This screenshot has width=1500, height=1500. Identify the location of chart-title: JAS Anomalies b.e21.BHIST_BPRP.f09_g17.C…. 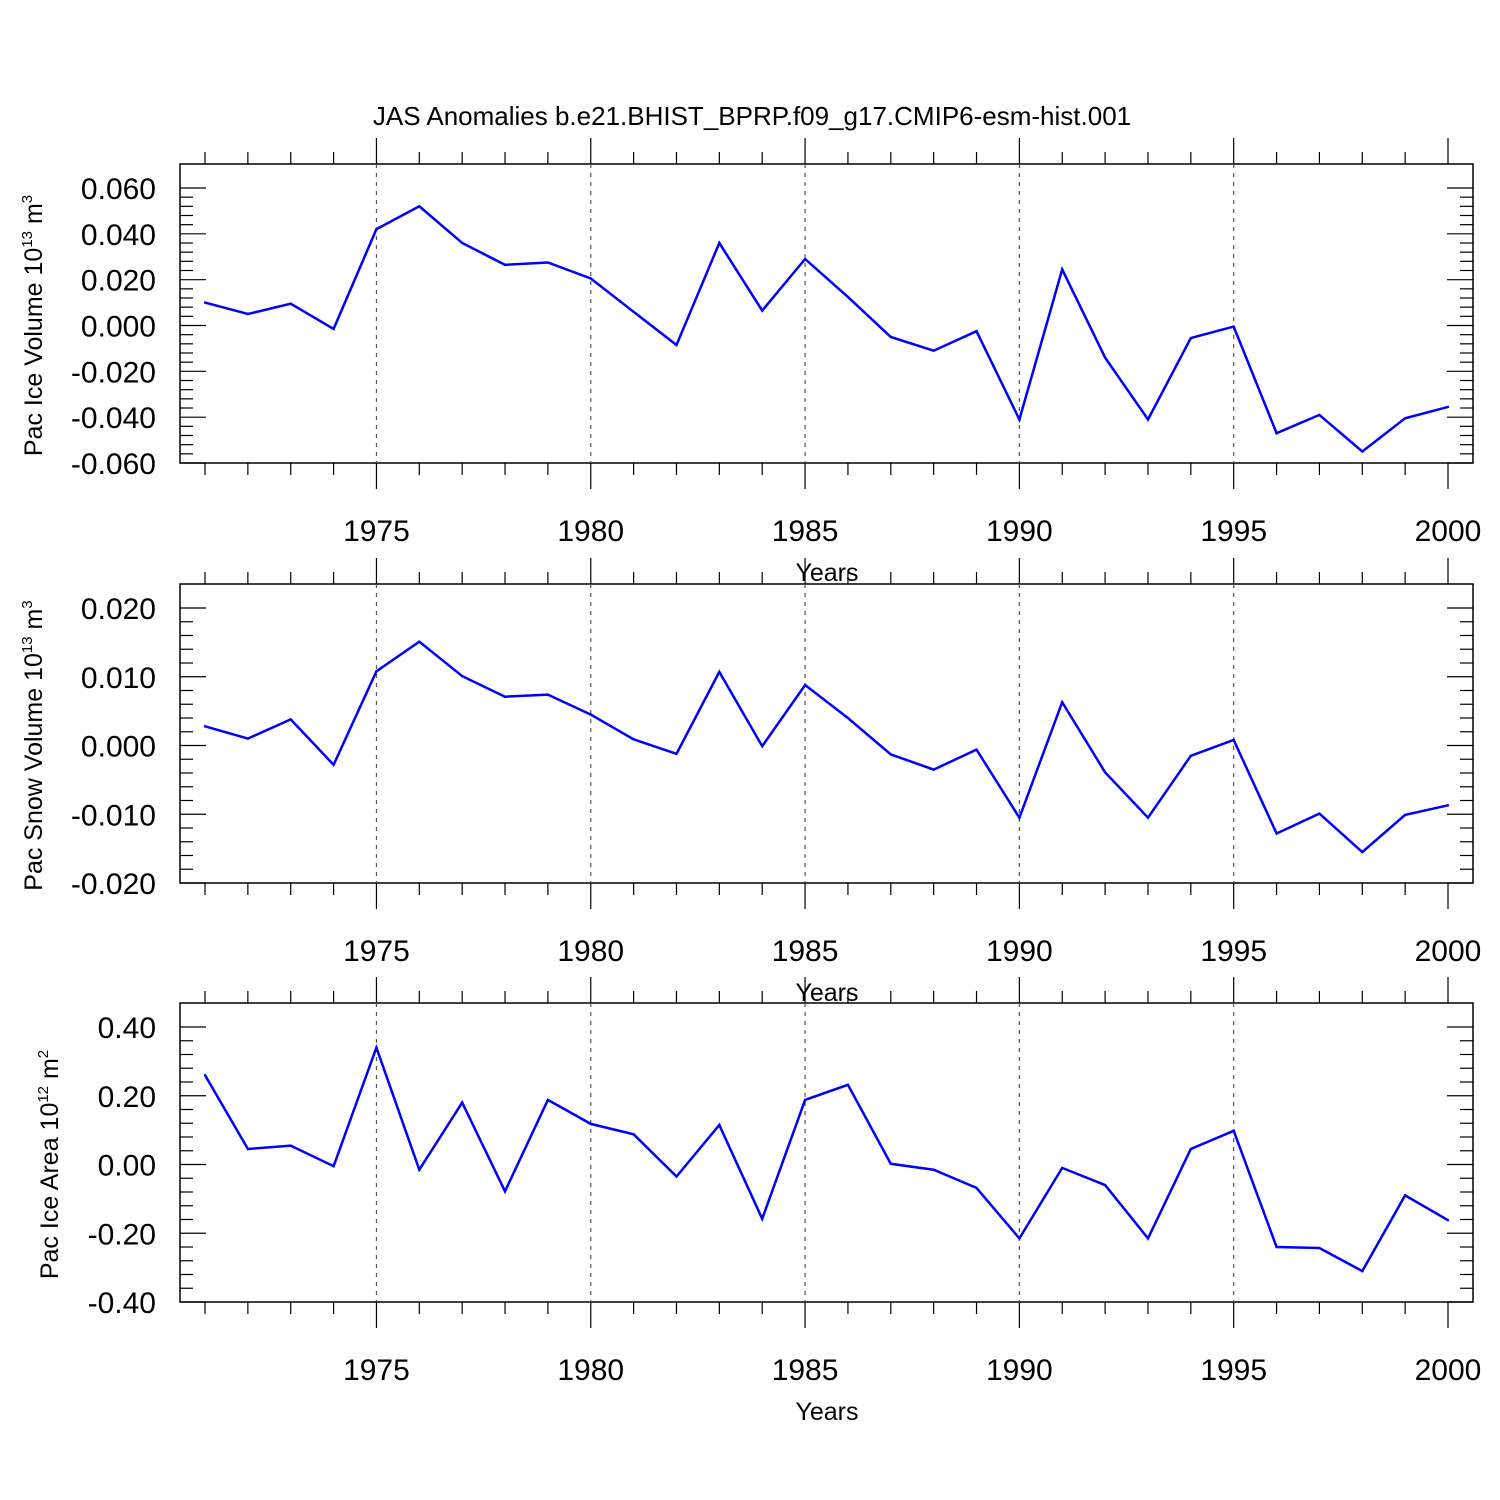
(752, 116).